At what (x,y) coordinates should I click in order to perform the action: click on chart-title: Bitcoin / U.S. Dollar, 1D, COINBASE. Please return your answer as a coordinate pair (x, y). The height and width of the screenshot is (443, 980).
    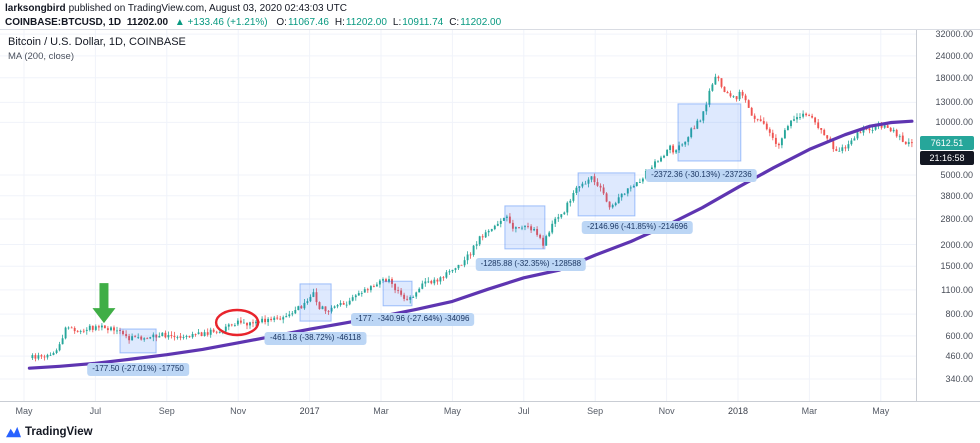
    Looking at the image, I should click on (97, 42).